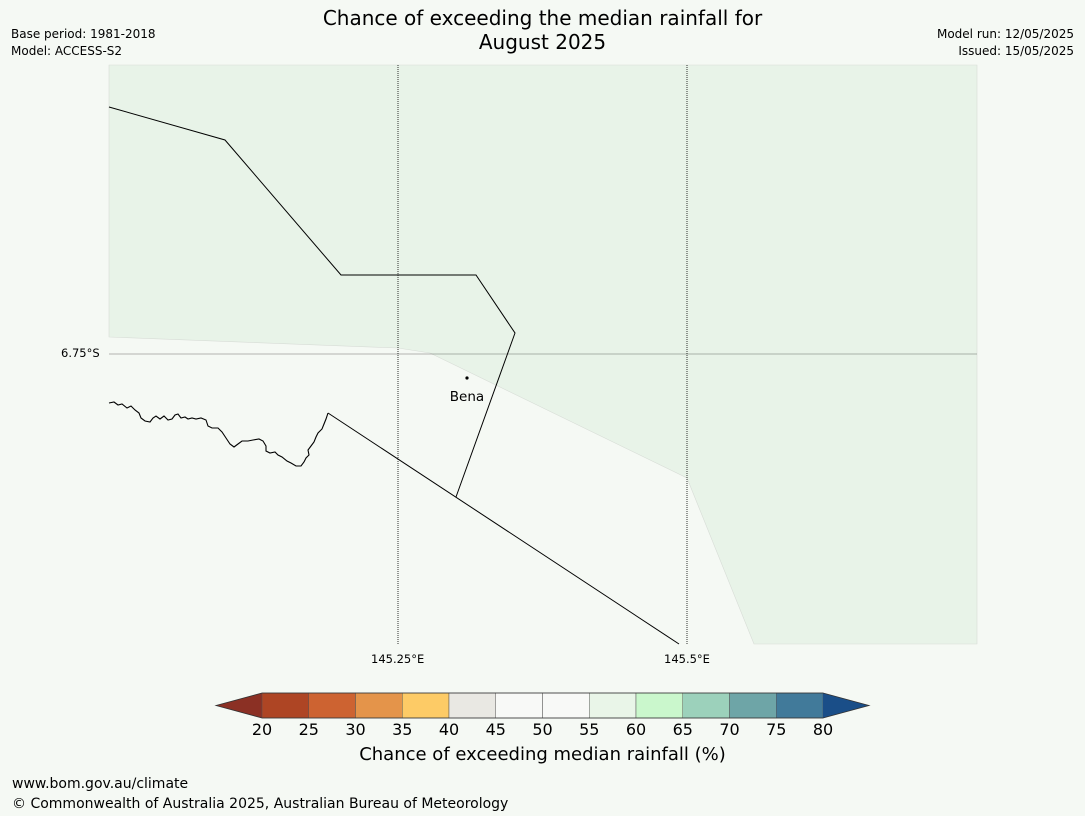 The image size is (1085, 816). I want to click on base-period: Base period: 1981-2018, so click(83, 34).